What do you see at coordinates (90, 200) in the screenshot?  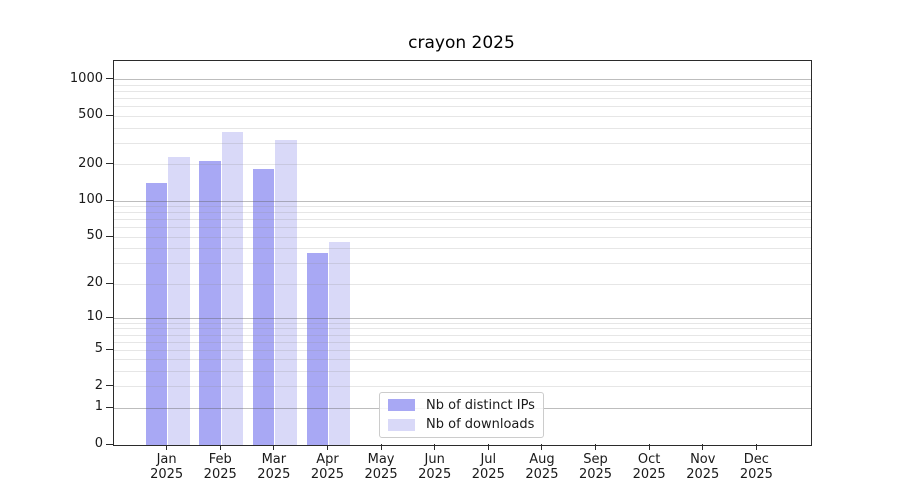 I see `y-tick-label: 100` at bounding box center [90, 200].